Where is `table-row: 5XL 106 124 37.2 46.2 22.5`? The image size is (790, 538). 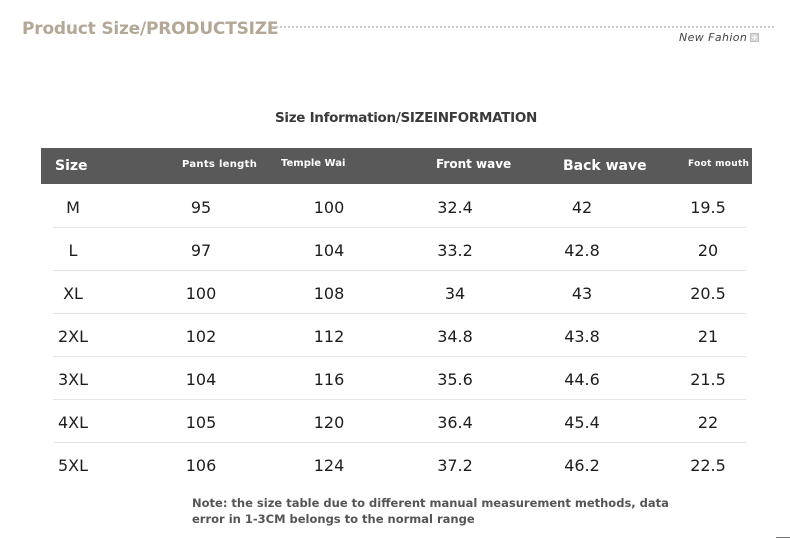
table-row: 5XL 106 124 37.2 46.2 22.5 is located at coordinates (396, 463).